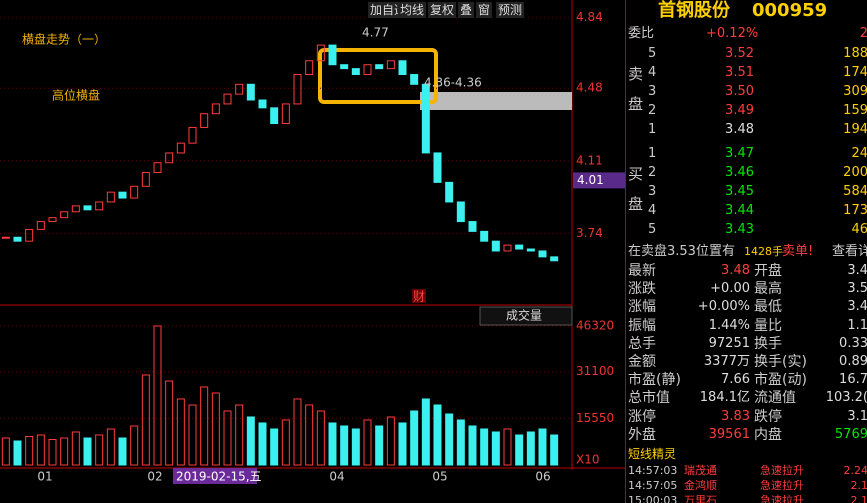 This screenshot has height=503, width=867. What do you see at coordinates (154, 477) in the screenshot?
I see `x-tick-label: 02` at bounding box center [154, 477].